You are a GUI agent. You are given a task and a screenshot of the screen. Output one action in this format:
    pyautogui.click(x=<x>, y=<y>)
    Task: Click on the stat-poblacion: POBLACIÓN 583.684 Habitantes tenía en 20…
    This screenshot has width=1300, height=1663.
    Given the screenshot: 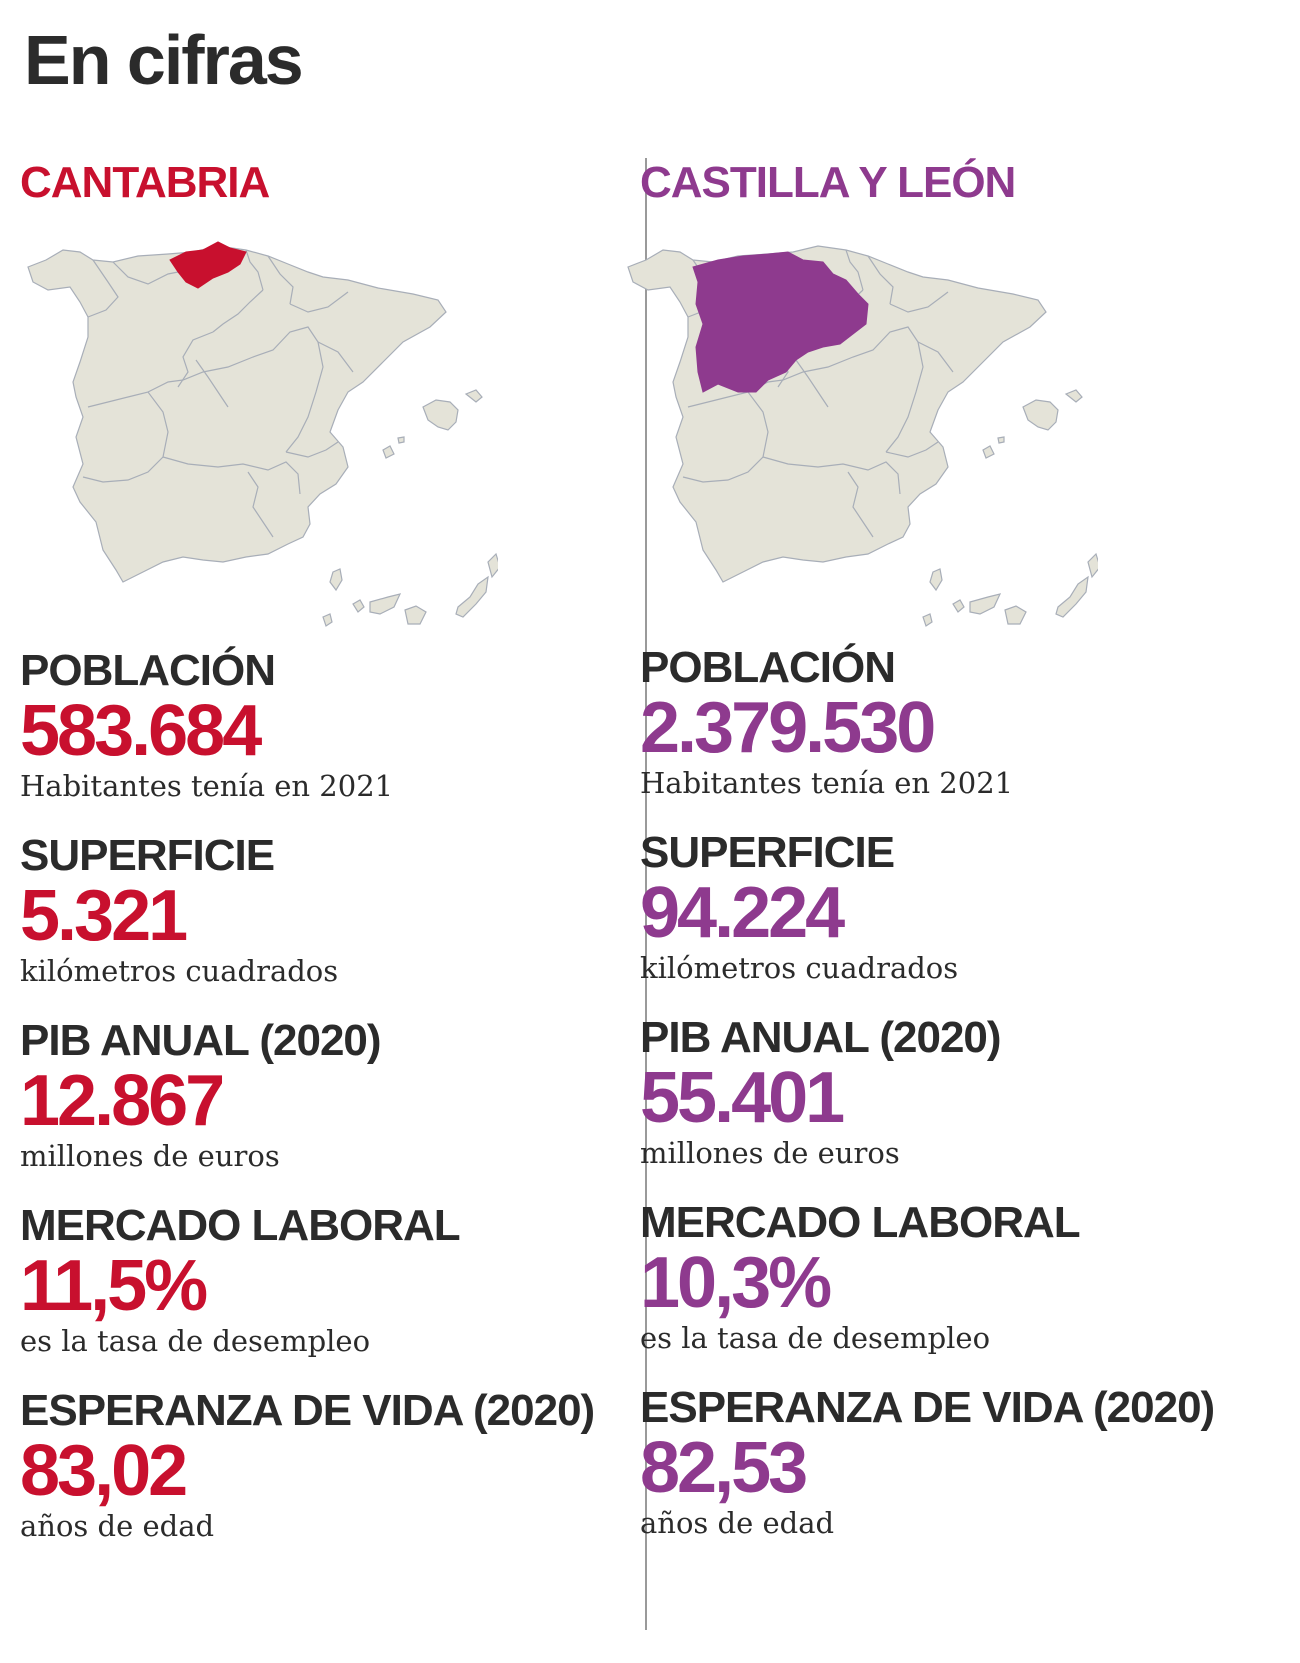 What is the action you would take?
    pyautogui.click(x=206, y=726)
    